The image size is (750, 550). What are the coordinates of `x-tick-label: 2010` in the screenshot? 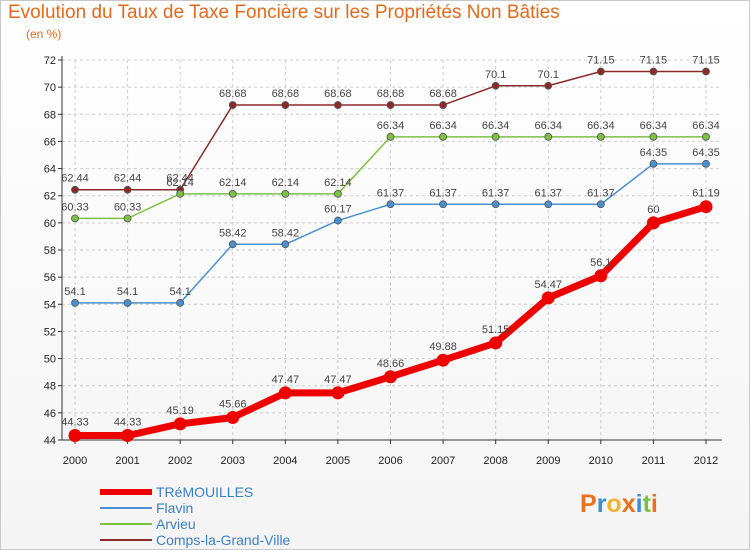 It's located at (601, 461).